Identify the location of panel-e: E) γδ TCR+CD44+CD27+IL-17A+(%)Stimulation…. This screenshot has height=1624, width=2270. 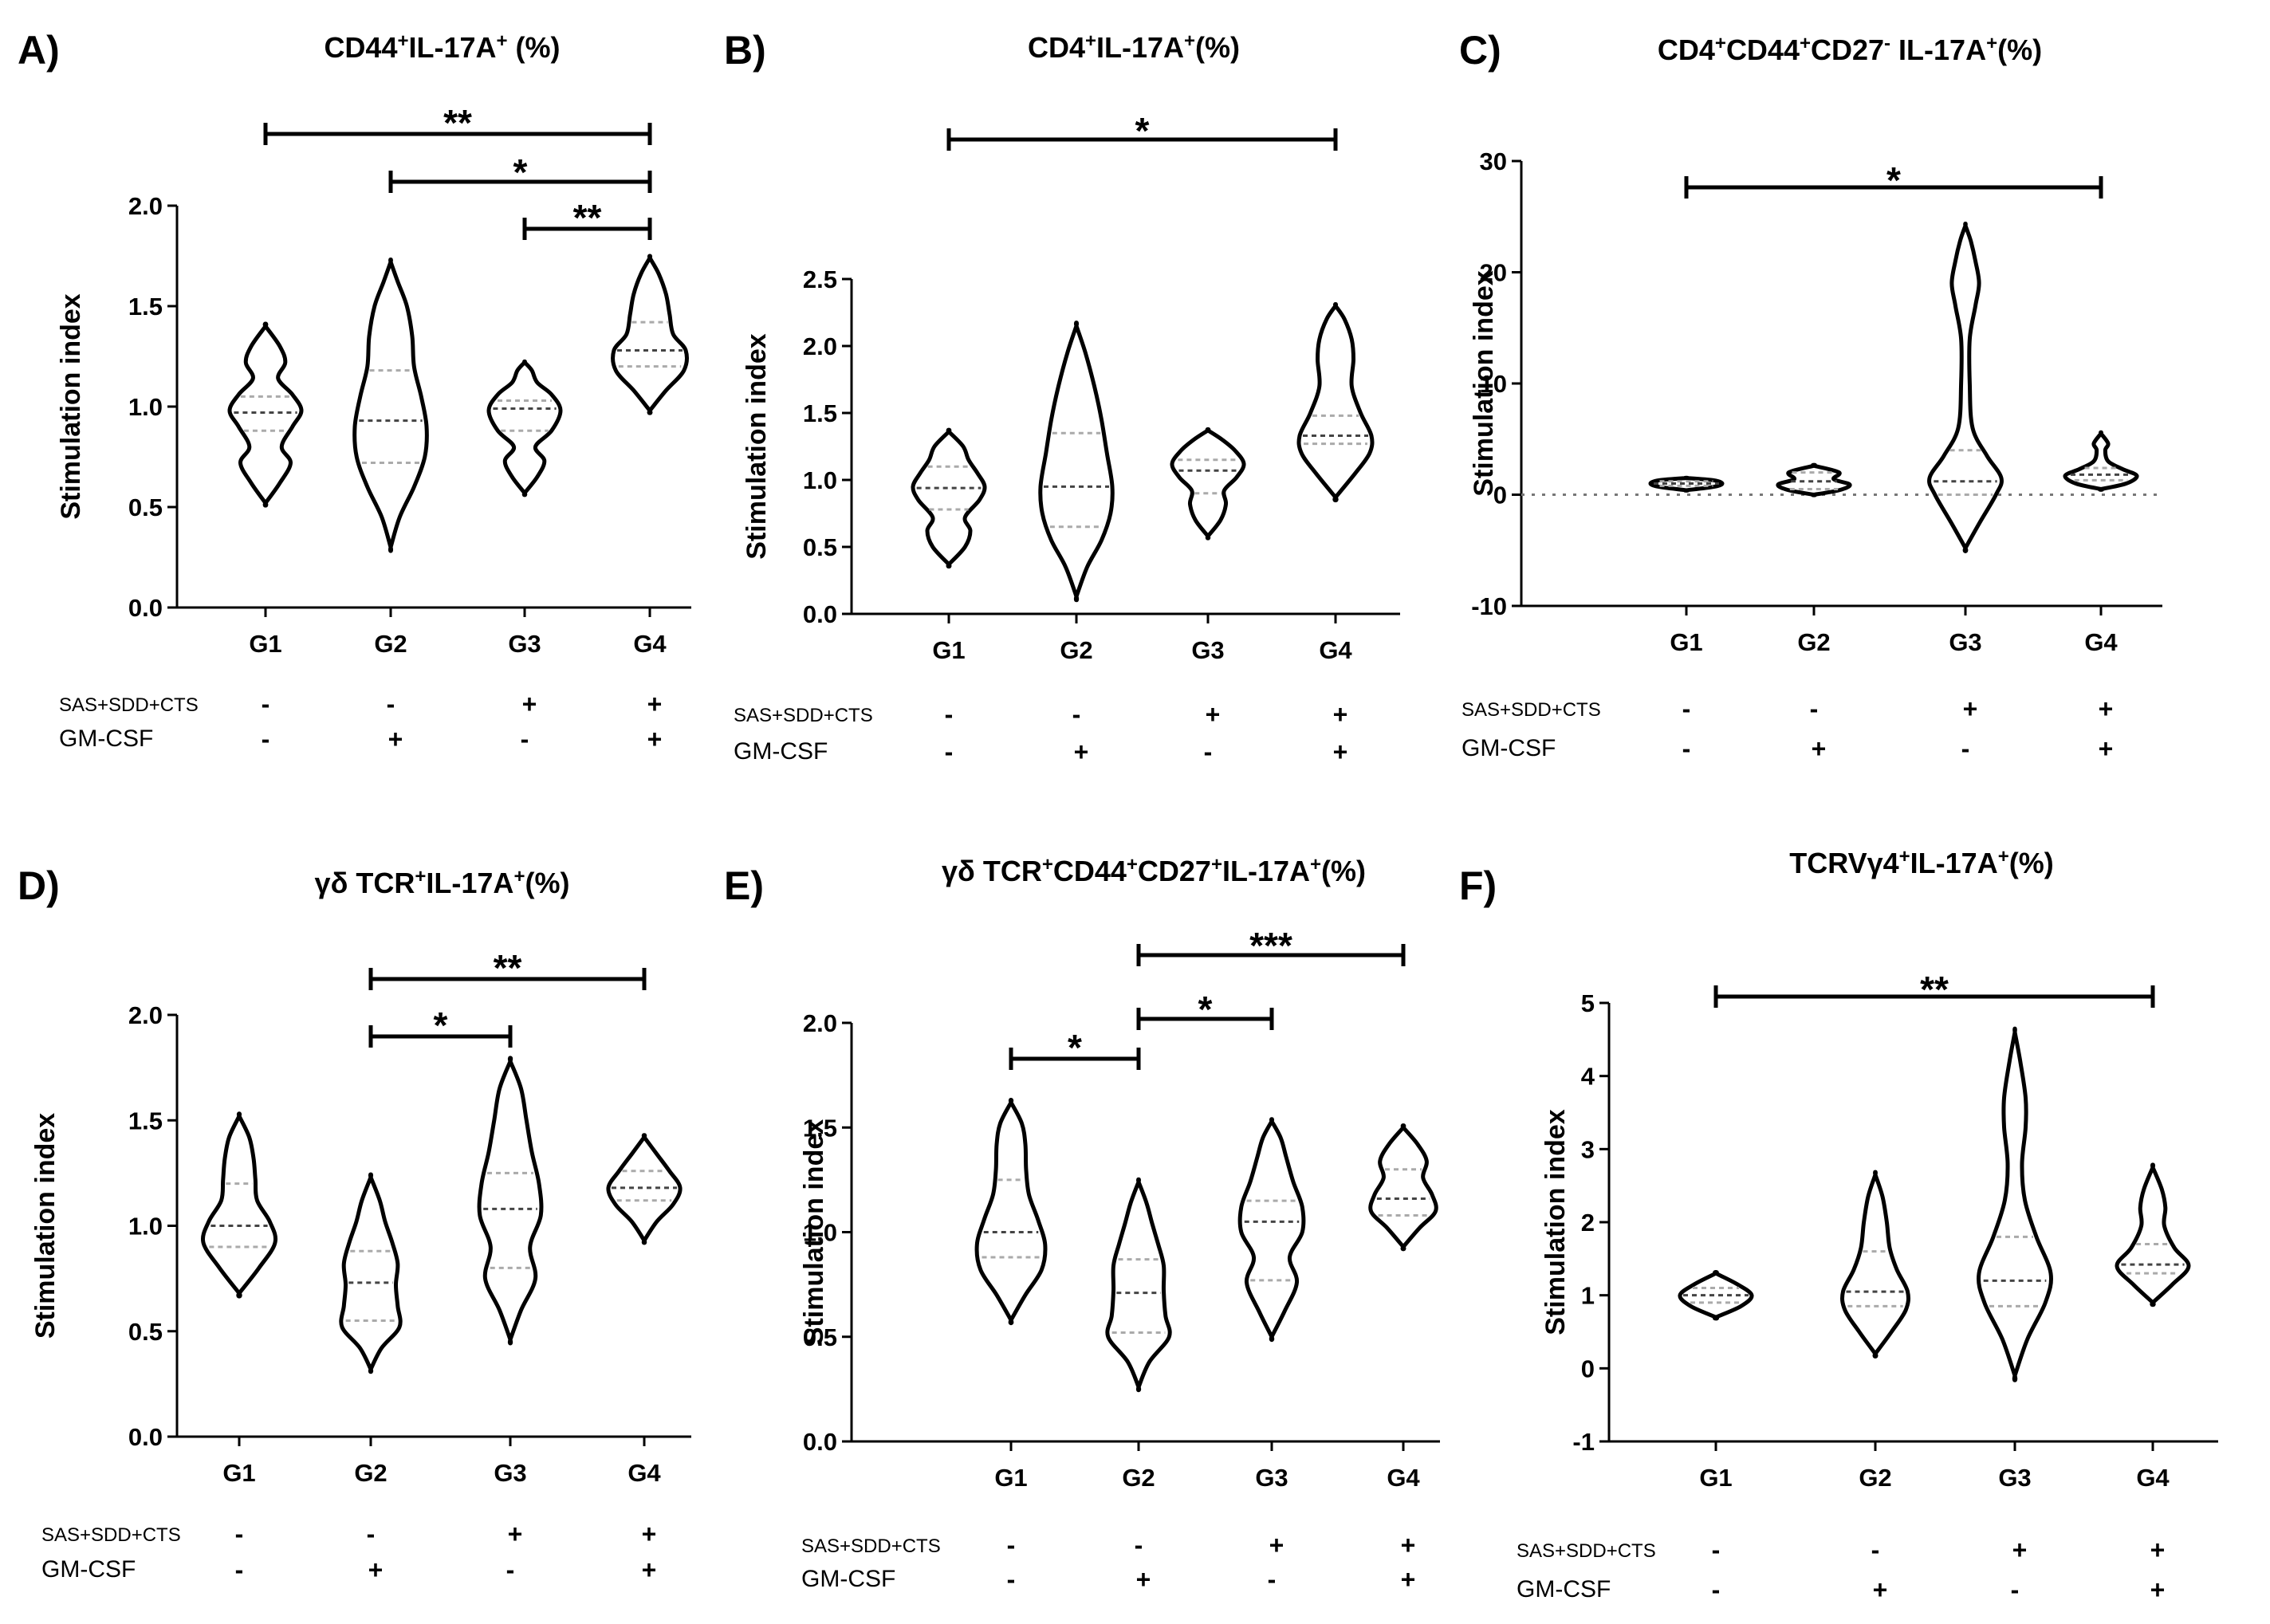
(1082, 1224).